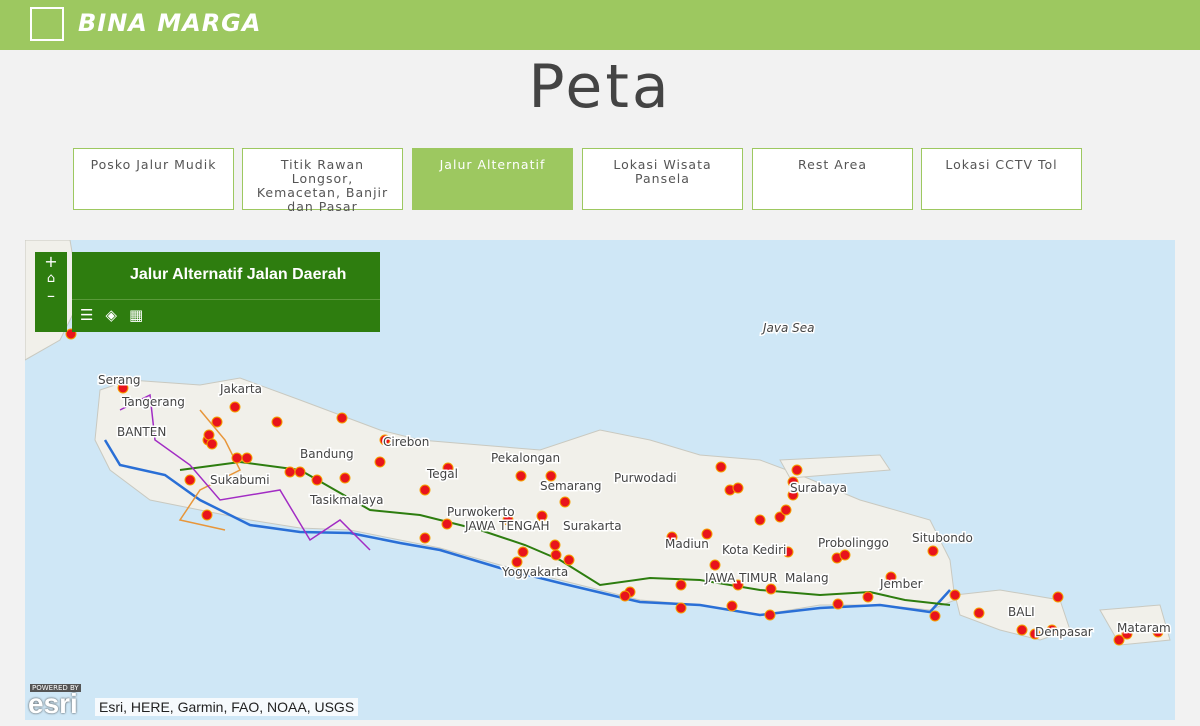 This screenshot has height=726, width=1200. What do you see at coordinates (525, 458) in the screenshot?
I see `map-label: Pekalongan` at bounding box center [525, 458].